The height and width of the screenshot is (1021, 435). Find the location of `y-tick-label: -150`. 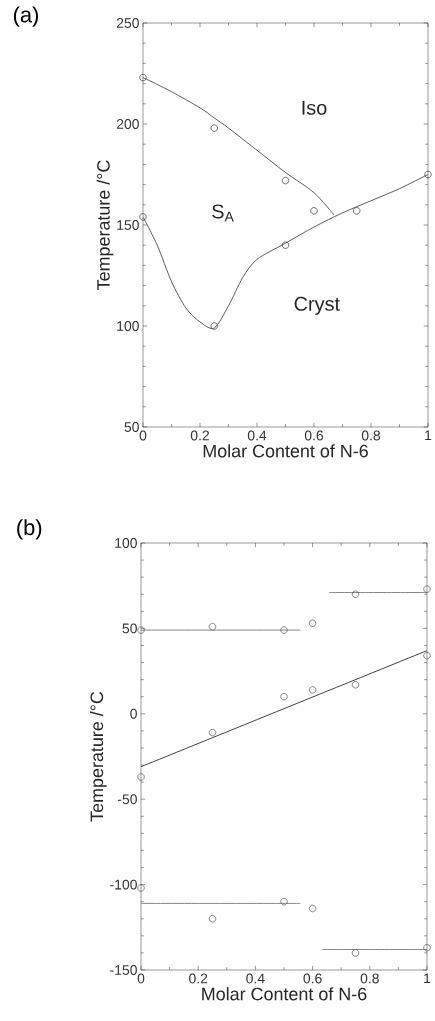

y-tick-label: -150 is located at coordinates (123, 970).